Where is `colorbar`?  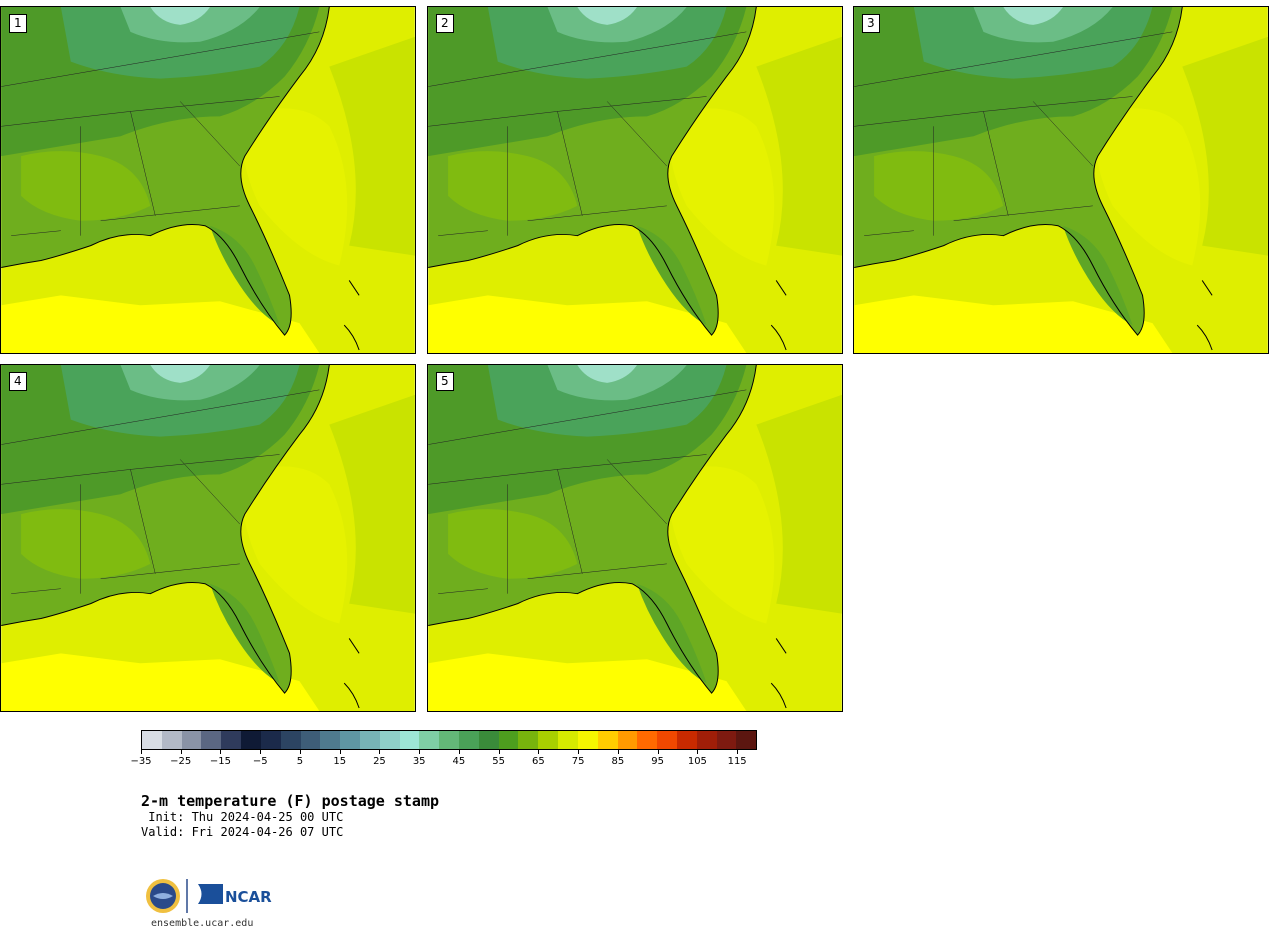 colorbar is located at coordinates (449, 740).